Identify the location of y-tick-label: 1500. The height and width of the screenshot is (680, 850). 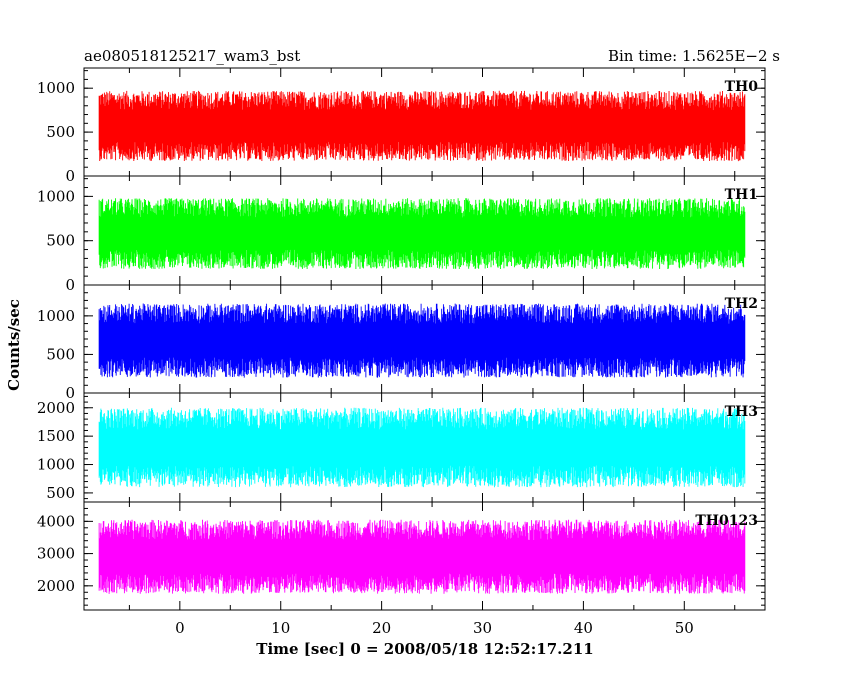
(56, 436).